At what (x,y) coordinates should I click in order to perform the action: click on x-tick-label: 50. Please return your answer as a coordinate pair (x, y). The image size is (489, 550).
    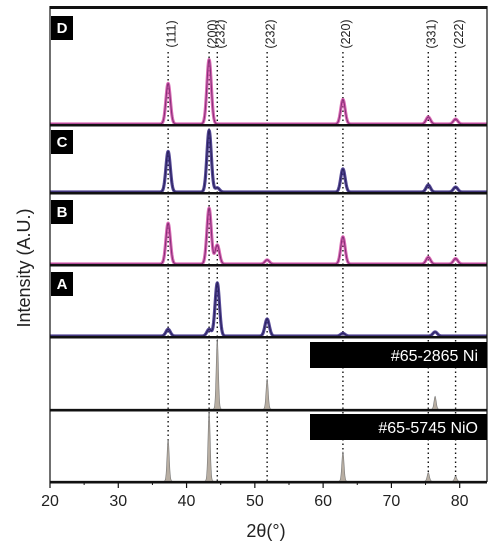
    Looking at the image, I should click on (255, 501).